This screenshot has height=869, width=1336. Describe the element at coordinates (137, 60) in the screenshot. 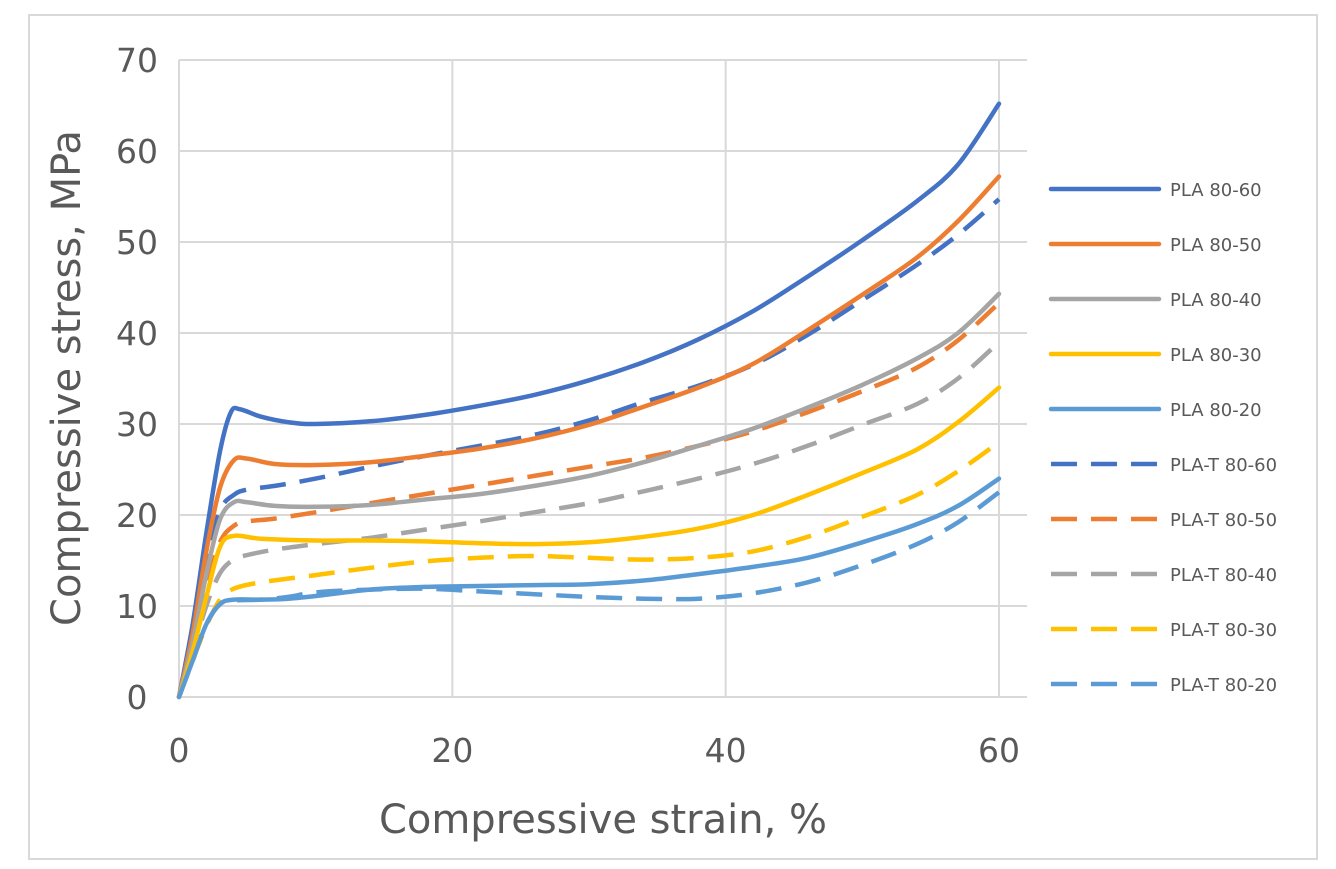

I see `y-tick-label: 70` at that location.